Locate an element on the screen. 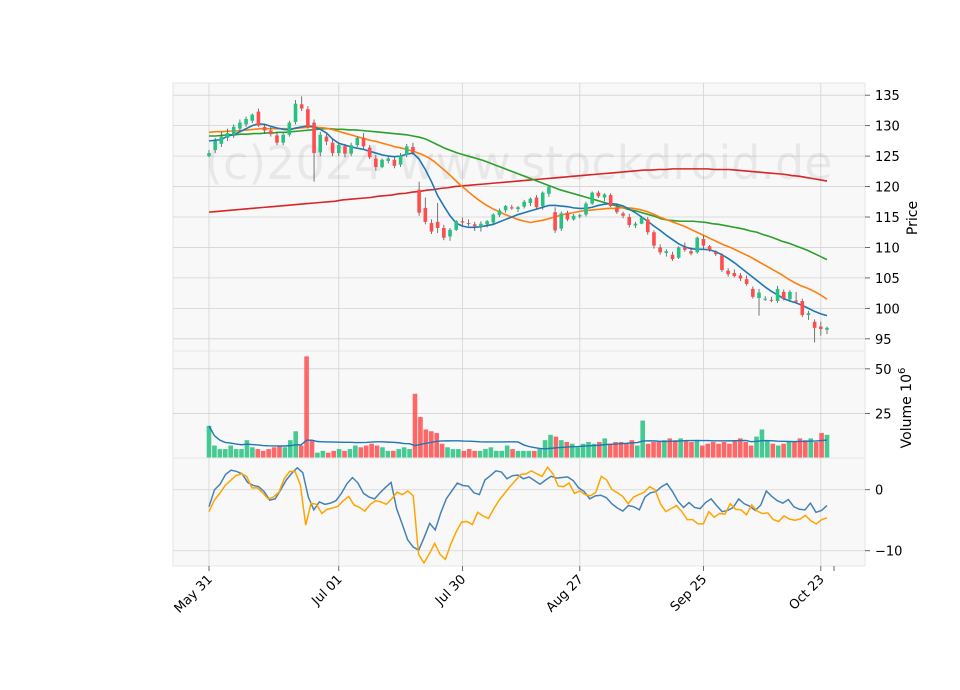  ma100-line is located at coordinates (518, 190).